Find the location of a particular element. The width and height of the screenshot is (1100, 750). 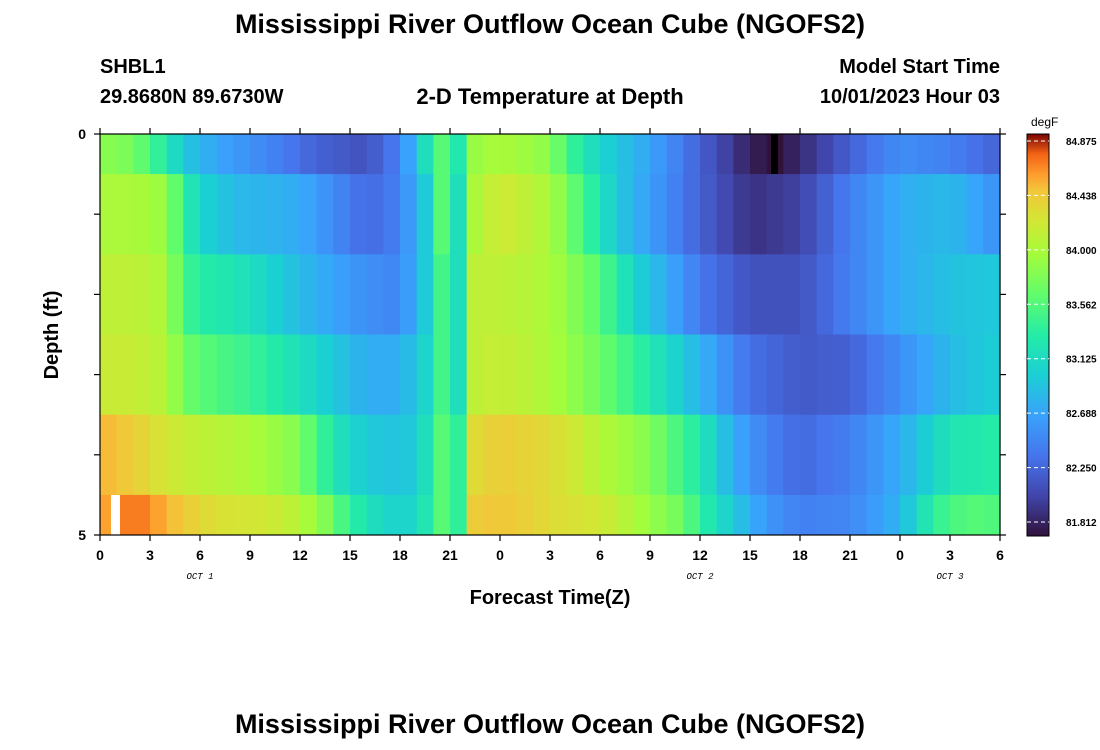

colorbar-tick-label: 81.812 is located at coordinates (1081, 523).